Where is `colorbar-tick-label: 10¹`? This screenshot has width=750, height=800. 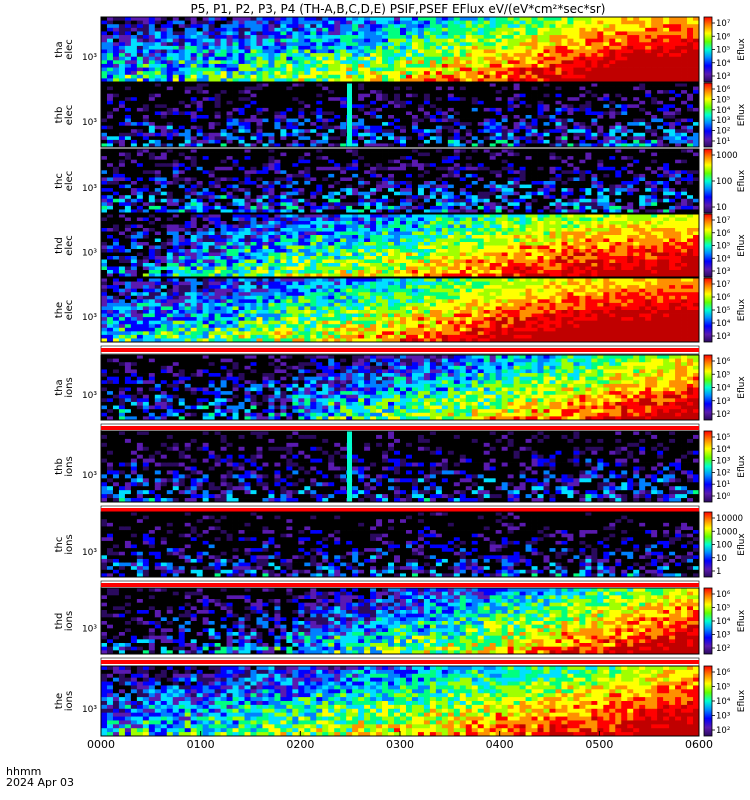 colorbar-tick-label: 10¹ is located at coordinates (723, 485).